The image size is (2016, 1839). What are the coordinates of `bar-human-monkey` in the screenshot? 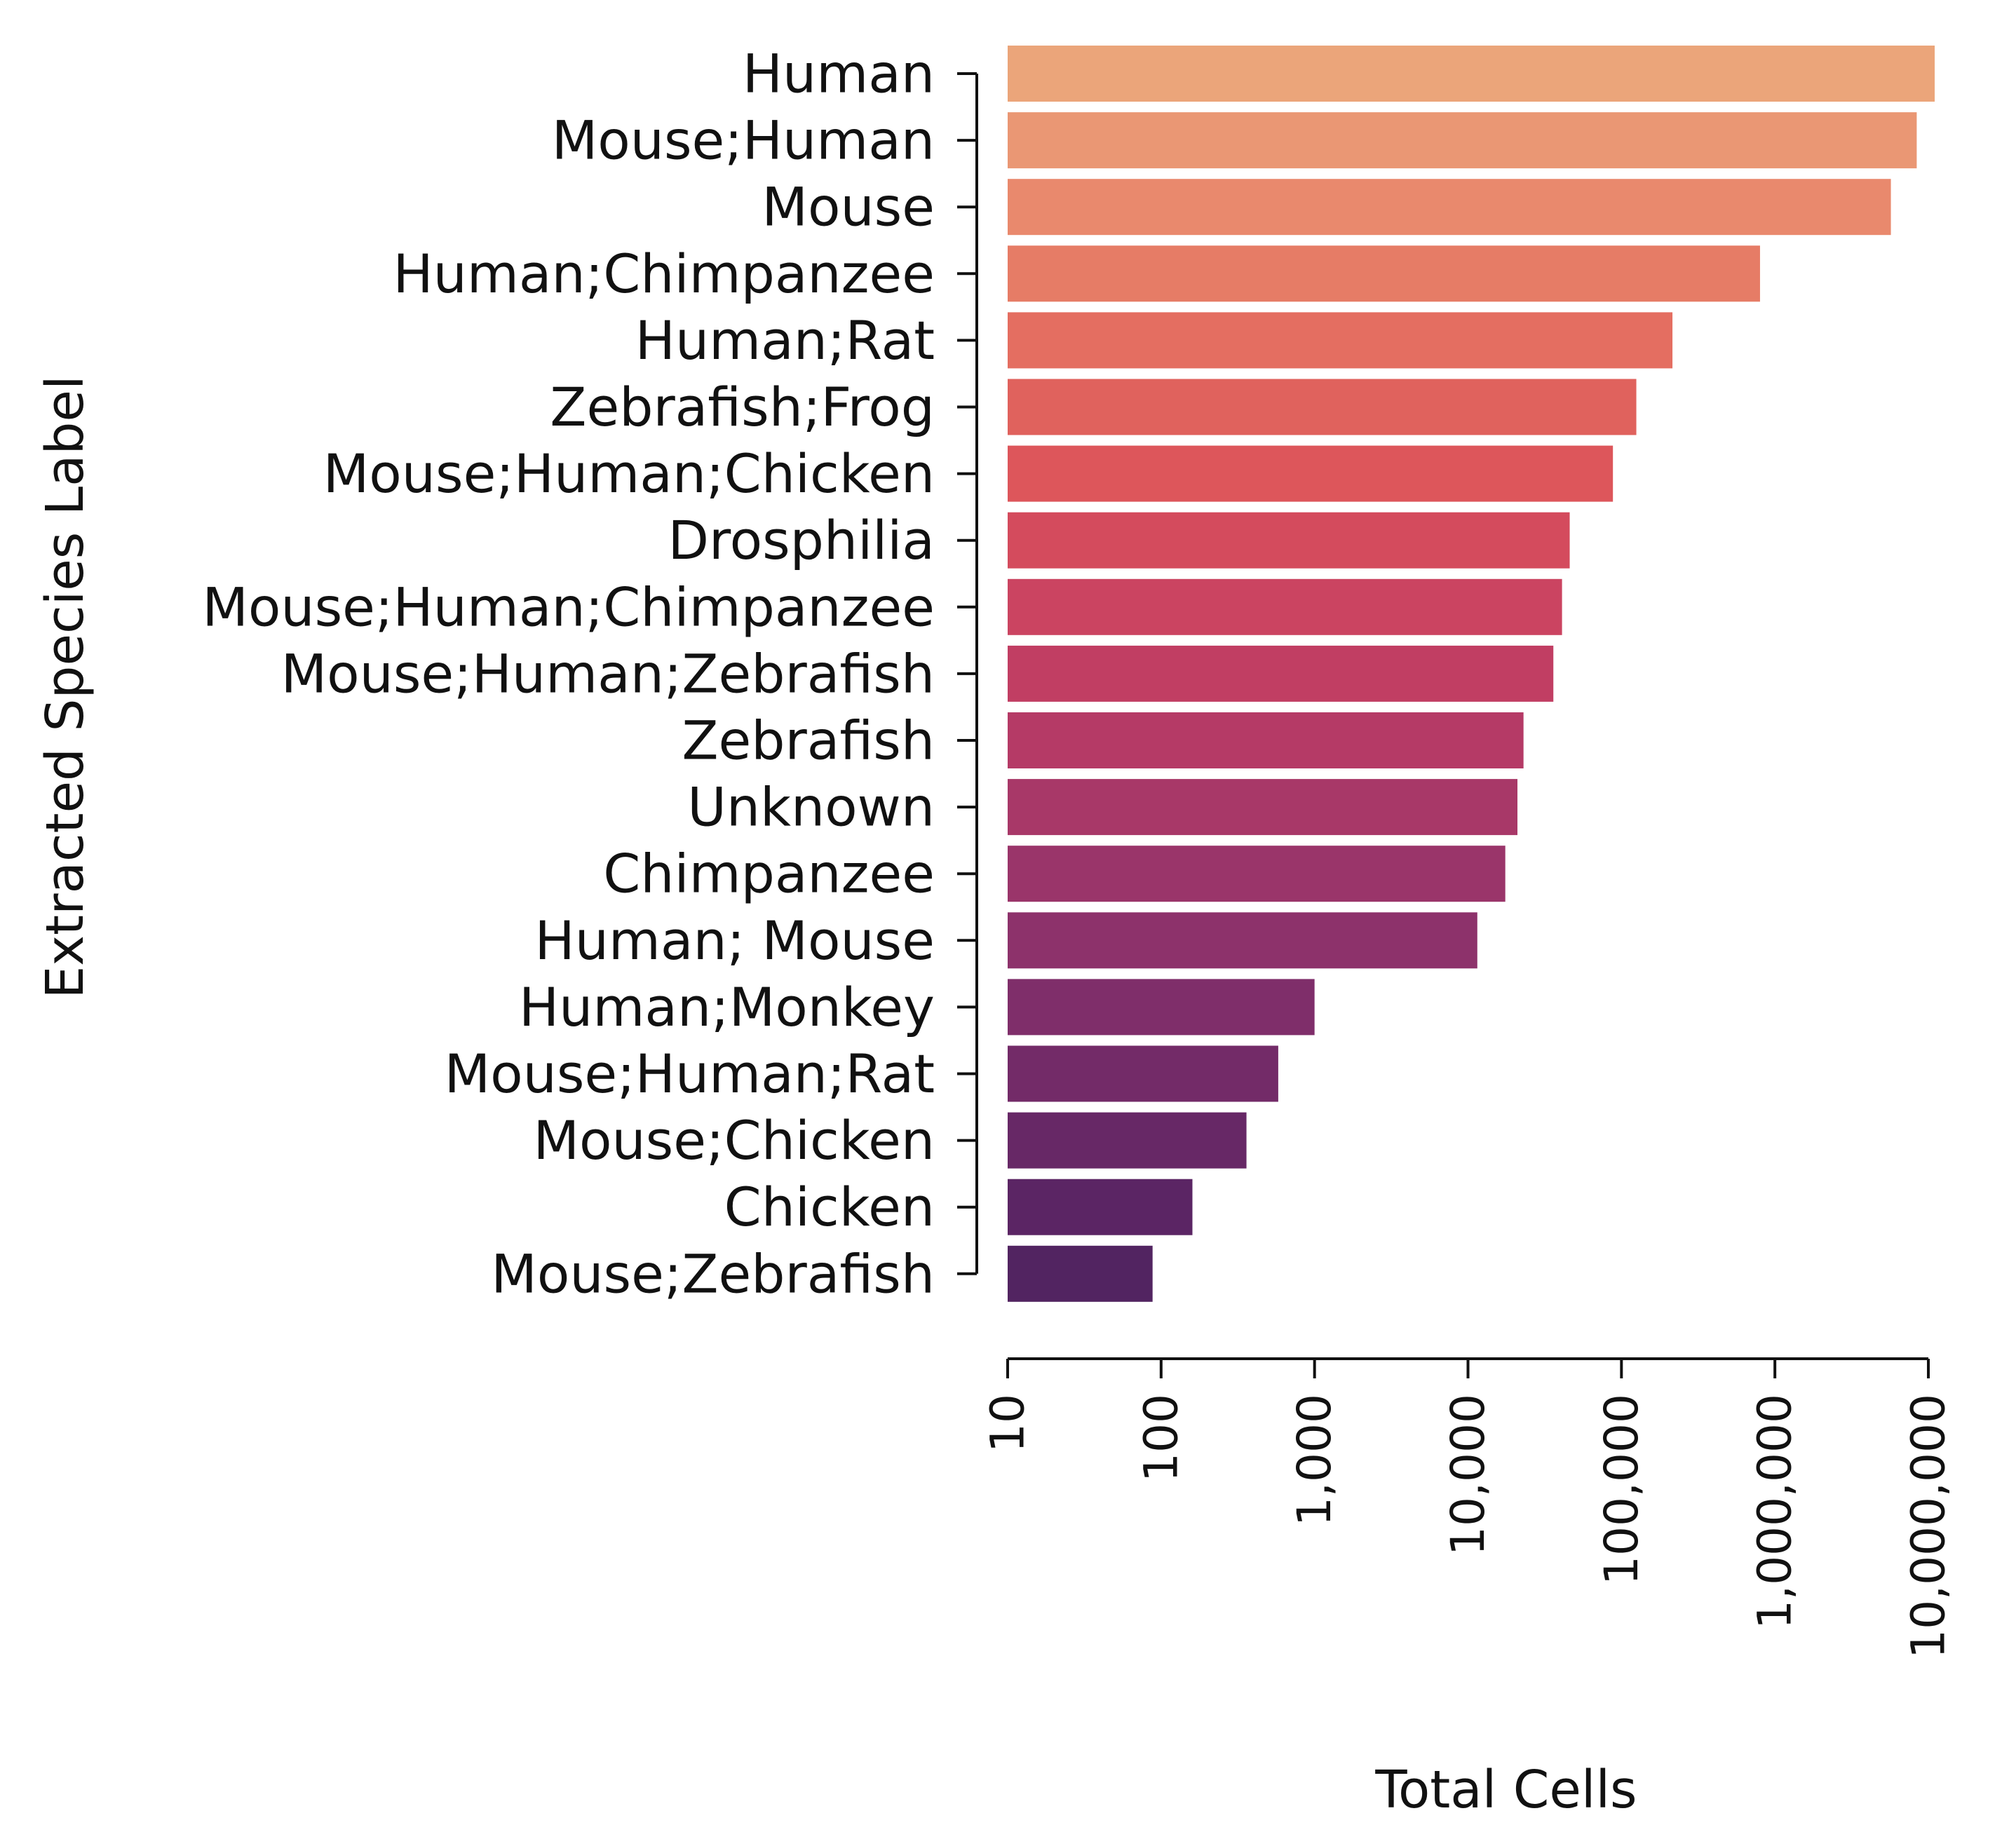 It's located at (1161, 1007).